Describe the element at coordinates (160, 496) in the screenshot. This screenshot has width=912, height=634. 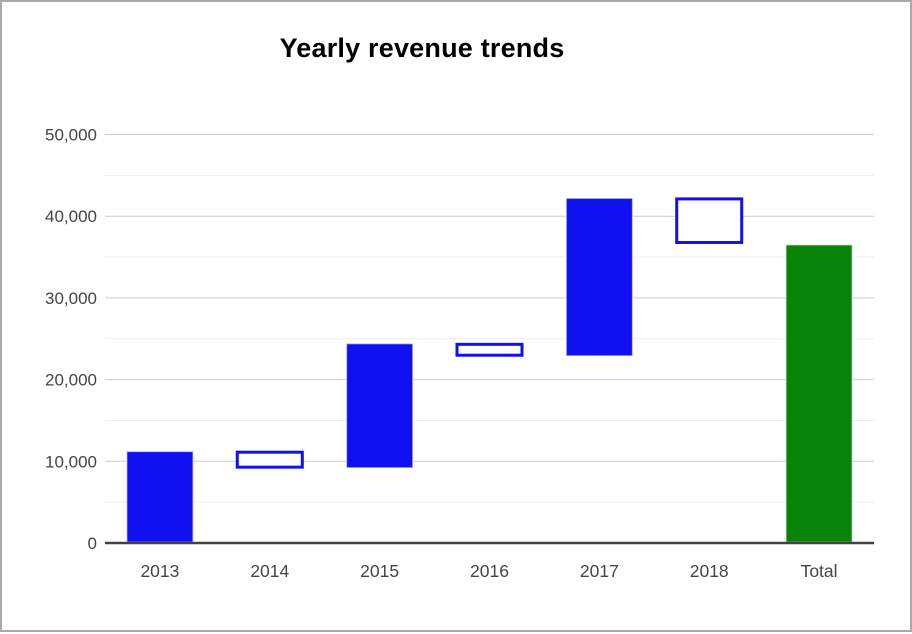
I see `bar-2013` at that location.